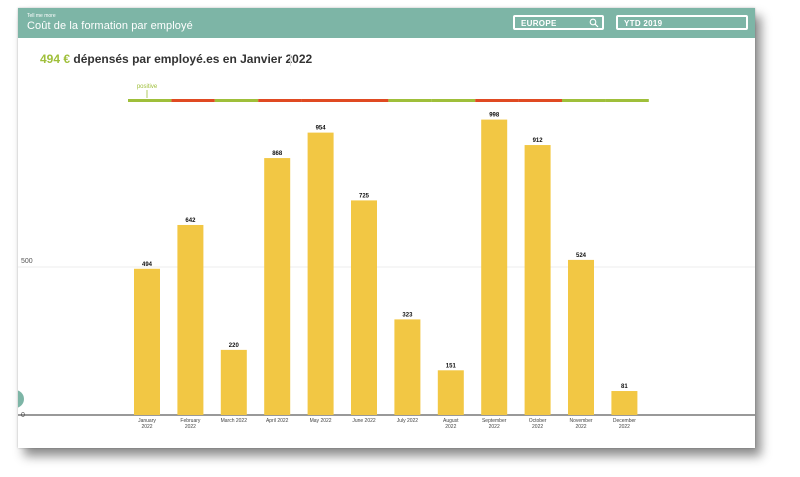 This screenshot has height=477, width=800. What do you see at coordinates (364, 421) in the screenshot?
I see `x-tick-label: June 2022` at bounding box center [364, 421].